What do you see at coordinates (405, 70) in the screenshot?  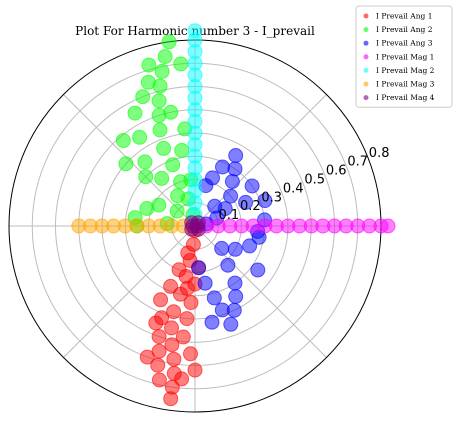 I see `legend-label: I Prevail Mag 2` at bounding box center [405, 70].